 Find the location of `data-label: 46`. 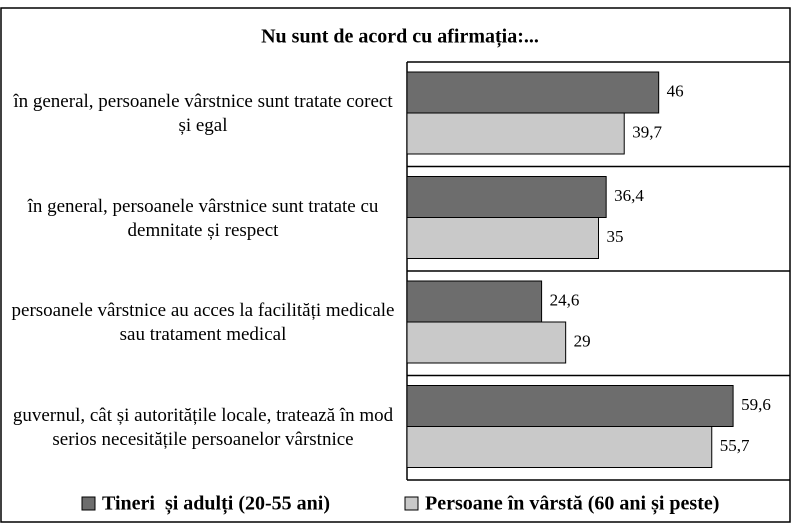

data-label: 46 is located at coordinates (675, 90).